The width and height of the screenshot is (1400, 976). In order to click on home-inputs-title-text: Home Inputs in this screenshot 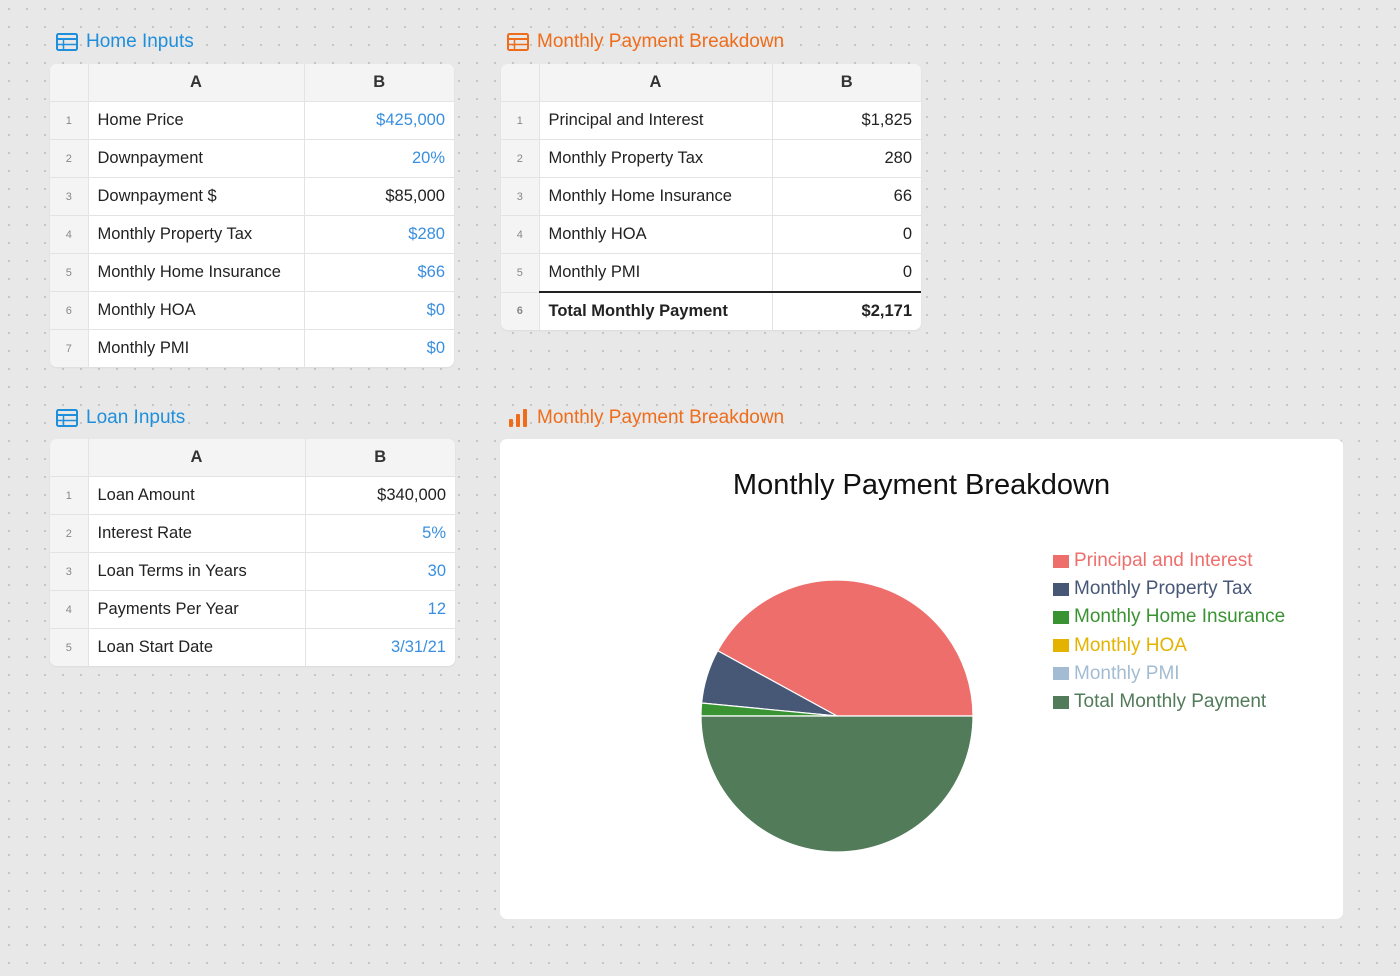, I will do `click(140, 41)`.